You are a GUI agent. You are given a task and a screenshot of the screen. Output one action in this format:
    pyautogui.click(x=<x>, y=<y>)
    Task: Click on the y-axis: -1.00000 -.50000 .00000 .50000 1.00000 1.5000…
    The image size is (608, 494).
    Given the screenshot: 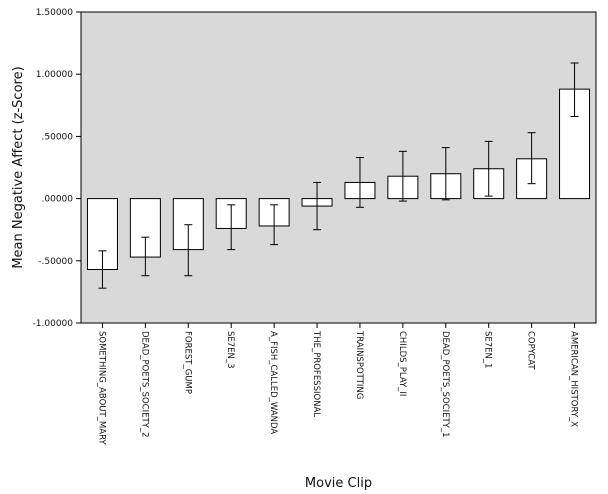 What is the action you would take?
    pyautogui.click(x=57, y=168)
    